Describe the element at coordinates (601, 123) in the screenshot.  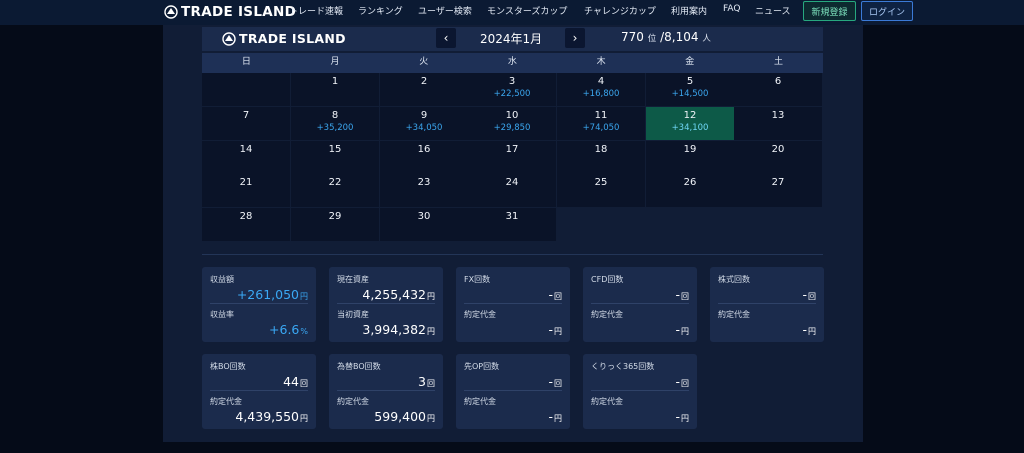
I see `calendar-day-cell: 11 +74,050` at that location.